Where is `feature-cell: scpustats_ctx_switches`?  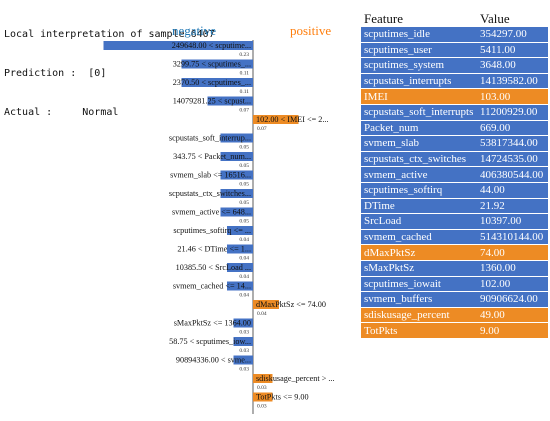 feature-cell: scpustats_ctx_switches is located at coordinates (419, 159).